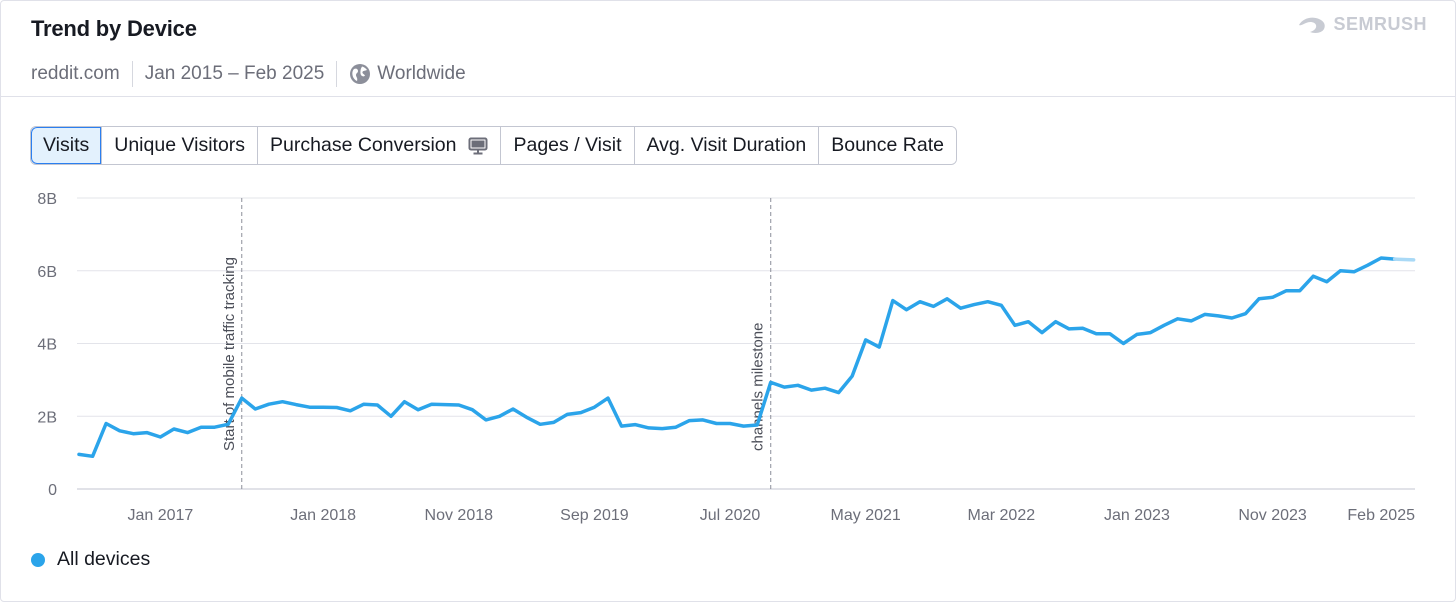 Image resolution: width=1456 pixels, height=602 pixels. I want to click on tab-label: Purchase Conversion, so click(363, 145).